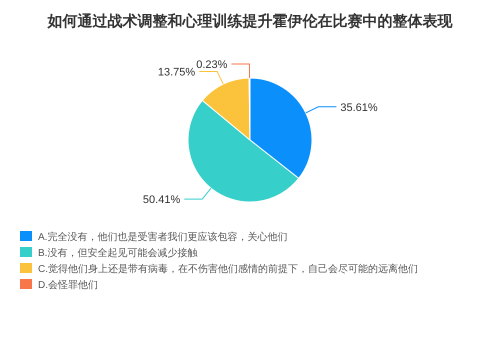 The width and height of the screenshot is (500, 362). What do you see at coordinates (118, 253) in the screenshot?
I see `legend-label: B.没有，但安全起见可能会减少接触` at bounding box center [118, 253].